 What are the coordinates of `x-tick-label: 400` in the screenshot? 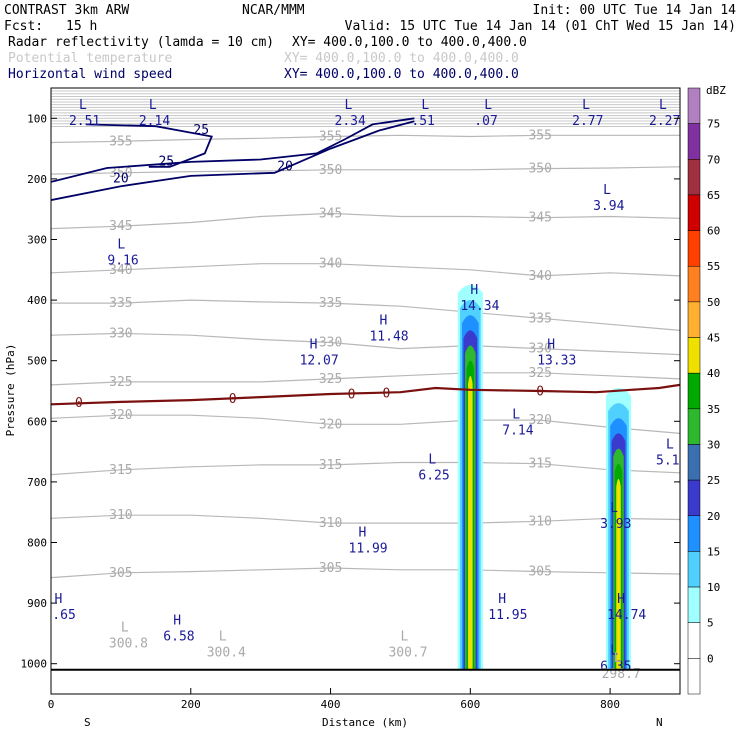 It's located at (331, 704).